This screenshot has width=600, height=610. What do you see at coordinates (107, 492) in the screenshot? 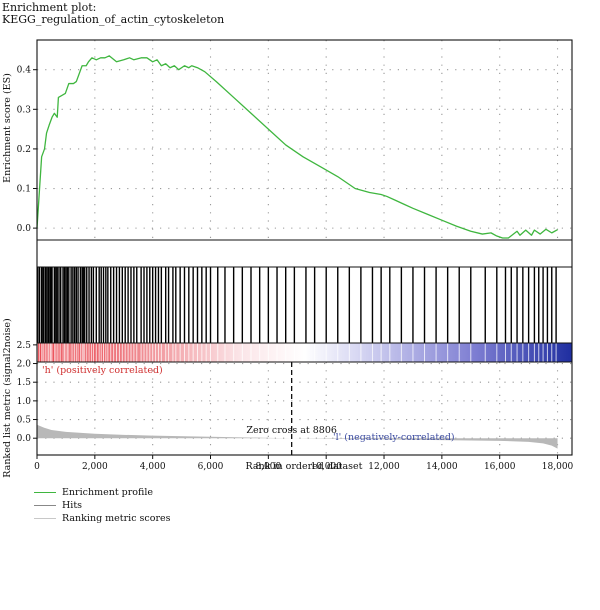
I see `legend-label: Enrichment profile` at bounding box center [107, 492].